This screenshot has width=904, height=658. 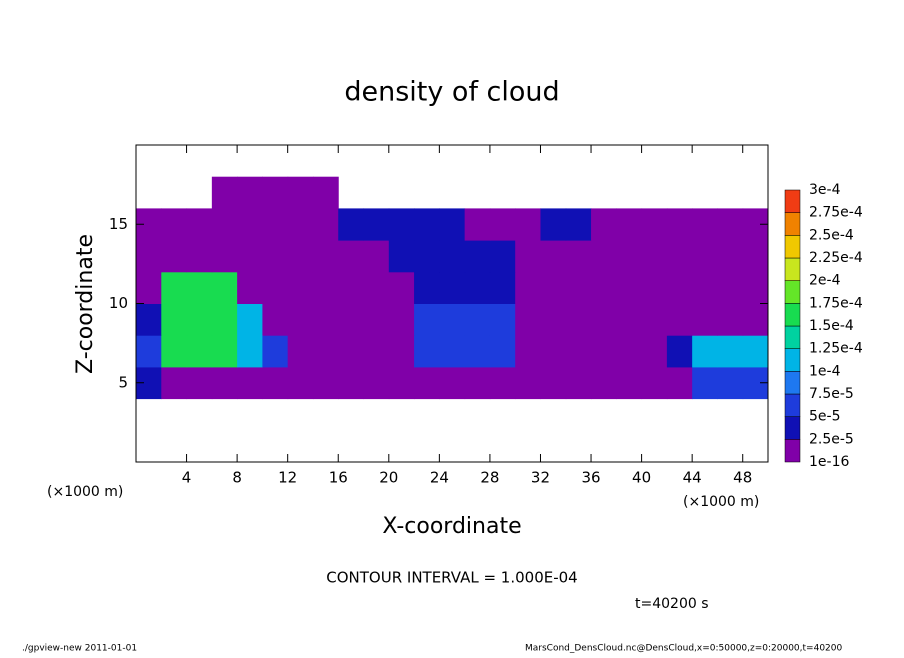 I want to click on footer-left: ./gpview-new 2011-01-01, so click(x=79, y=649).